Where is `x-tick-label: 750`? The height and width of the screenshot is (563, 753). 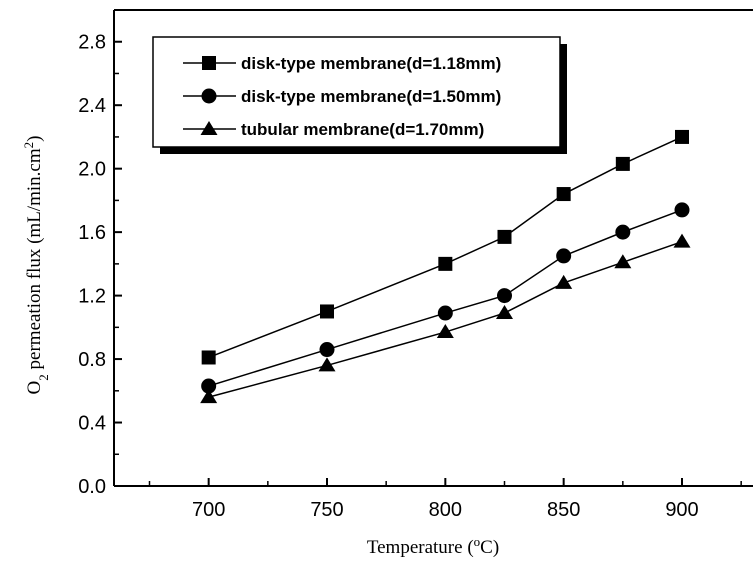
x-tick-label: 750 is located at coordinates (326, 510).